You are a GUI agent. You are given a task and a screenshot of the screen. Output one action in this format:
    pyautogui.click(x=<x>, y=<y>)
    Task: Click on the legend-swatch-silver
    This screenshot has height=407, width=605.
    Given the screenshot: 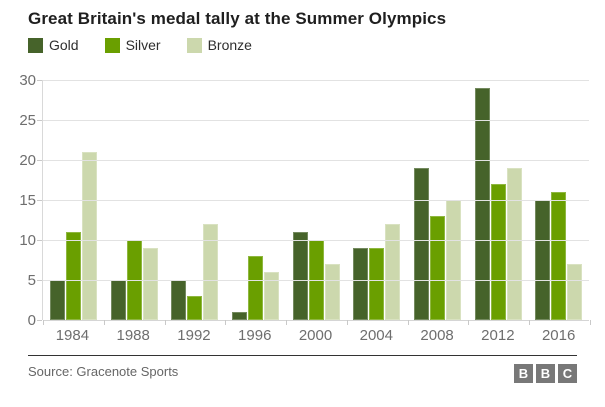 What is the action you would take?
    pyautogui.click(x=112, y=45)
    